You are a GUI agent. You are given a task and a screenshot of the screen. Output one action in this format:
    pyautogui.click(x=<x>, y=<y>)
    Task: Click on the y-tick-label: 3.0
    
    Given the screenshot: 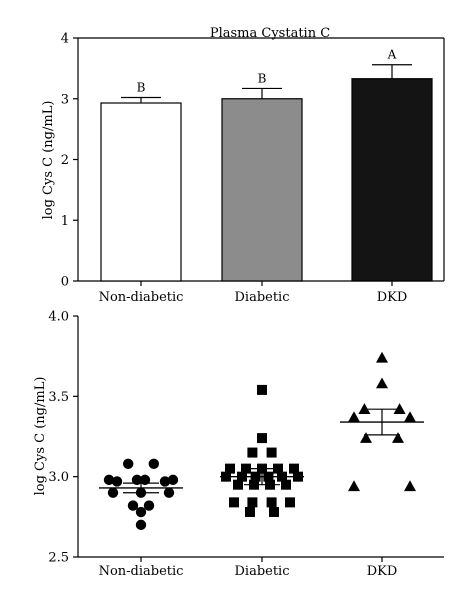 What is the action you would take?
    pyautogui.click(x=58, y=477)
    